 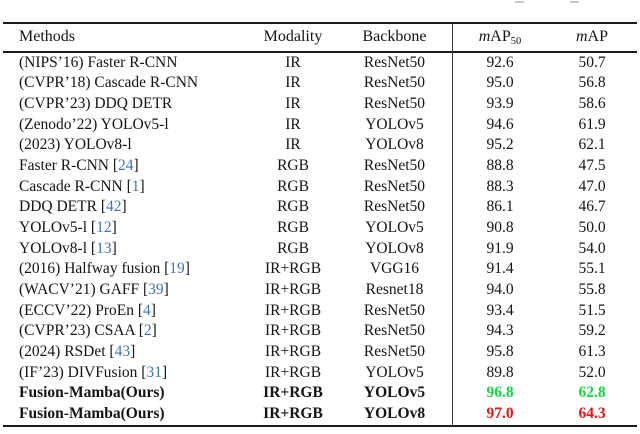 What do you see at coordinates (500, 351) in the screenshot?
I see `map50-cell: 95.8` at bounding box center [500, 351].